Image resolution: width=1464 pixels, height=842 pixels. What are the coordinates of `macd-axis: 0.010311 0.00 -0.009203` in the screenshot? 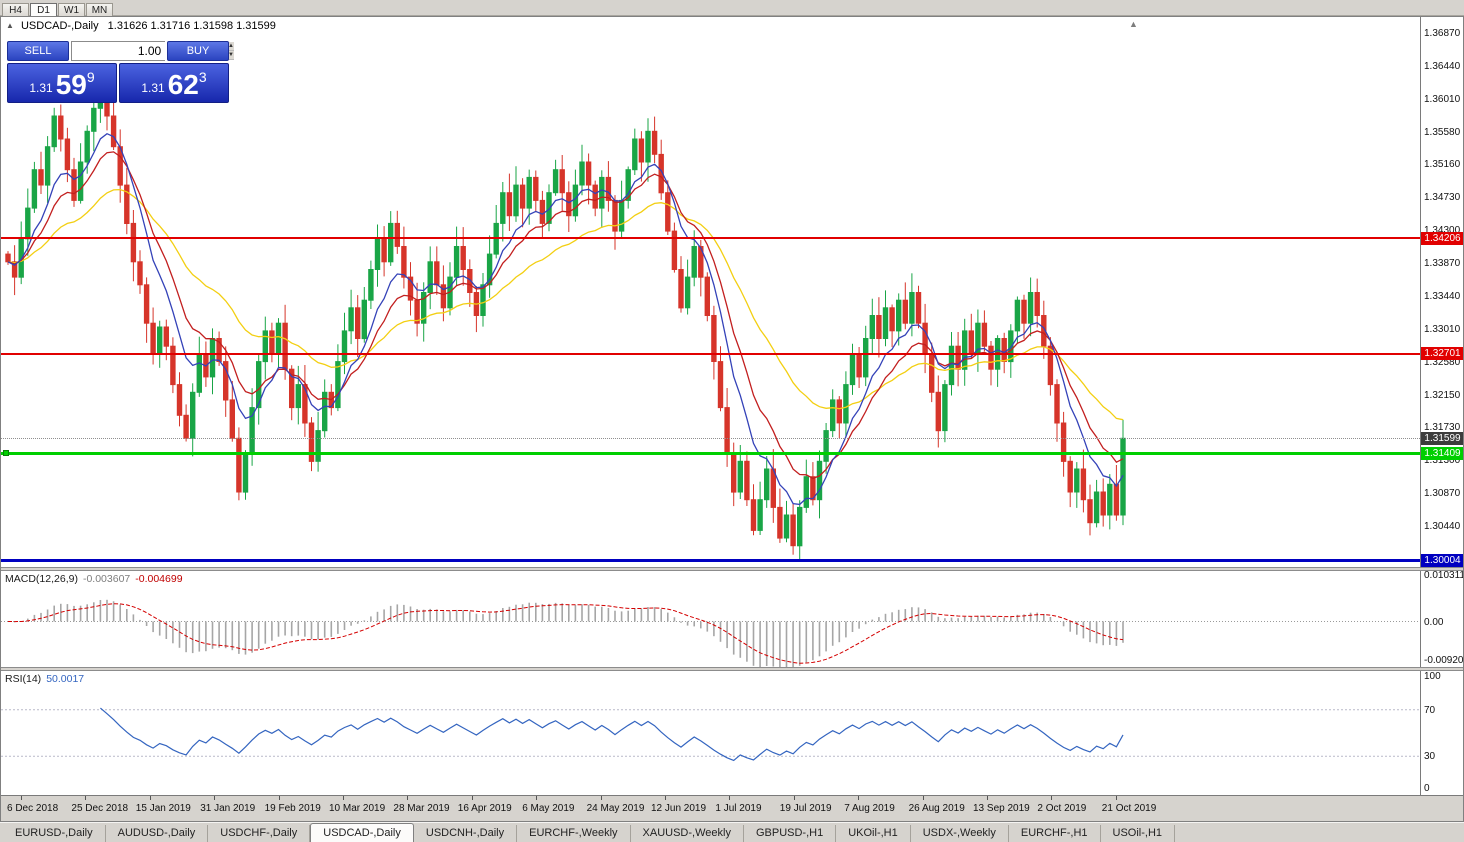 It's located at (1441, 619).